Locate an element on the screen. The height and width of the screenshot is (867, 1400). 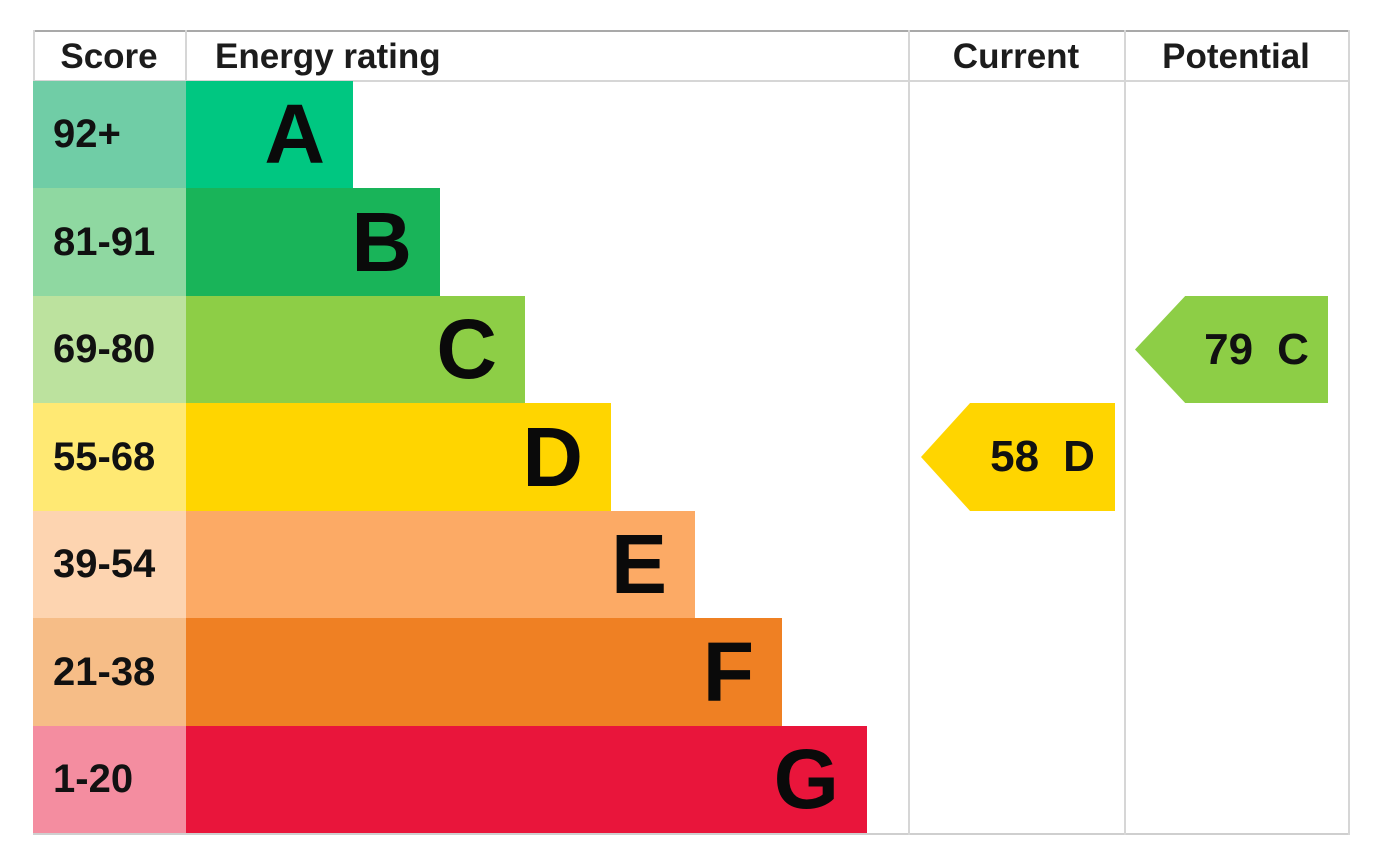
score-column-divider is located at coordinates (186, 56).